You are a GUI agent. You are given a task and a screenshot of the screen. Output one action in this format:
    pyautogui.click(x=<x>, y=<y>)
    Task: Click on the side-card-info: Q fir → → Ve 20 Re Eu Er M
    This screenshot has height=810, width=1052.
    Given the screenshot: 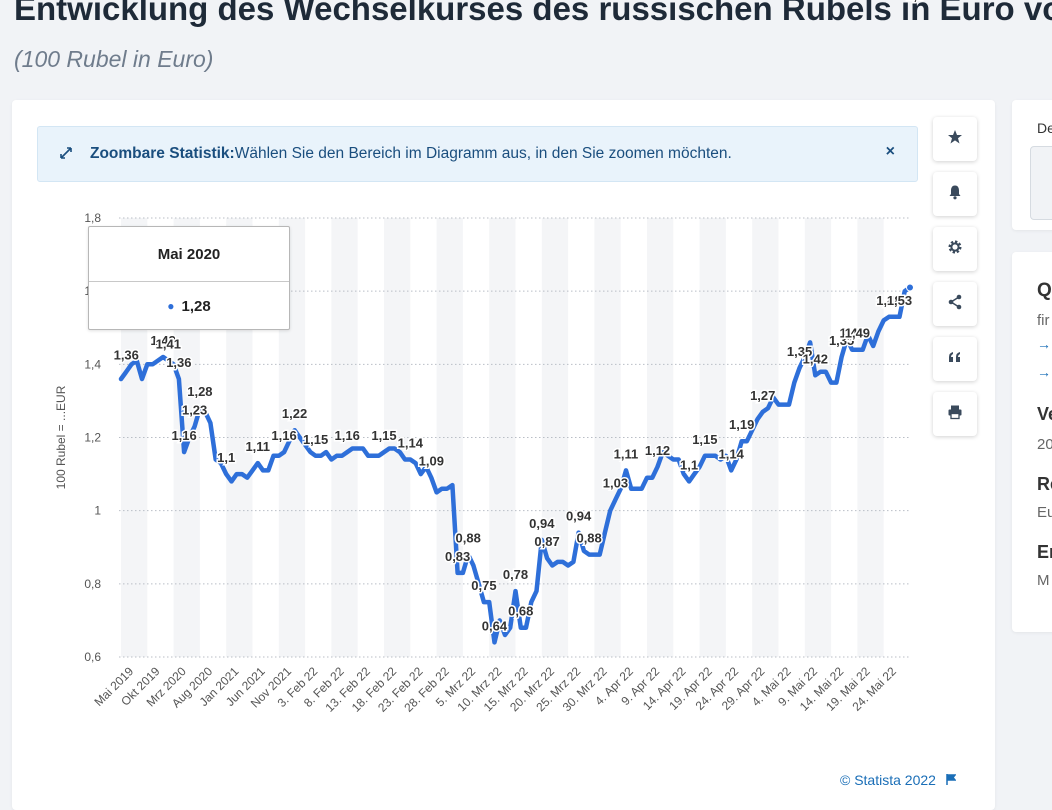 What is the action you would take?
    pyautogui.click(x=1032, y=442)
    